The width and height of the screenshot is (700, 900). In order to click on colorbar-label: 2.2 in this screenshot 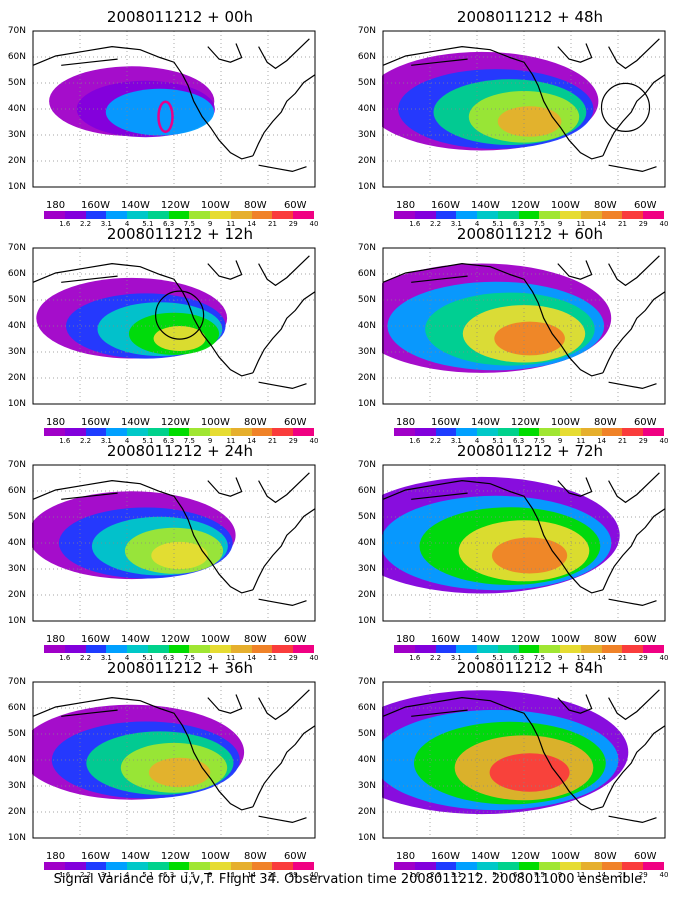, I will do `click(85, 441)`.